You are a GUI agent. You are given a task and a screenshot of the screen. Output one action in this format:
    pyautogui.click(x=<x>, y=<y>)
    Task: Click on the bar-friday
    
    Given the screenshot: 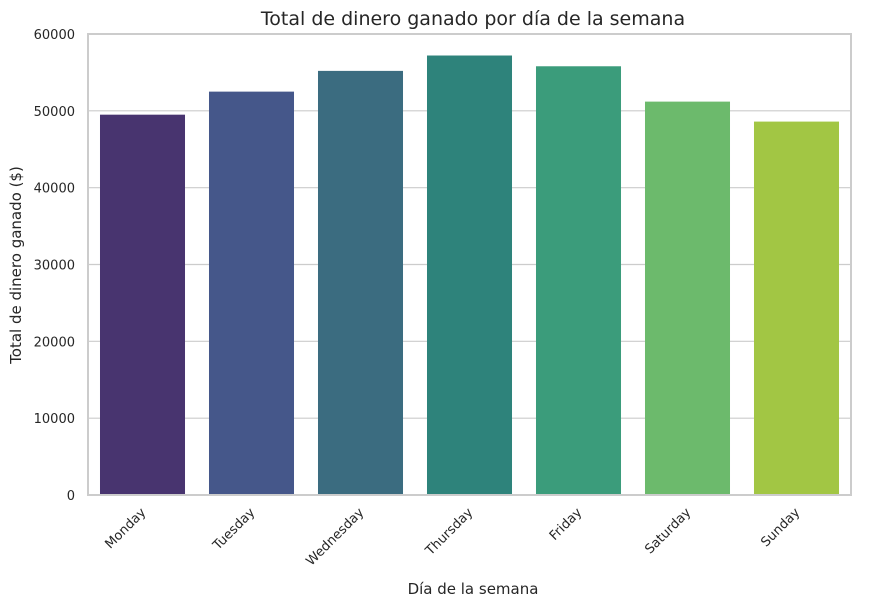 What is the action you would take?
    pyautogui.click(x=578, y=281)
    